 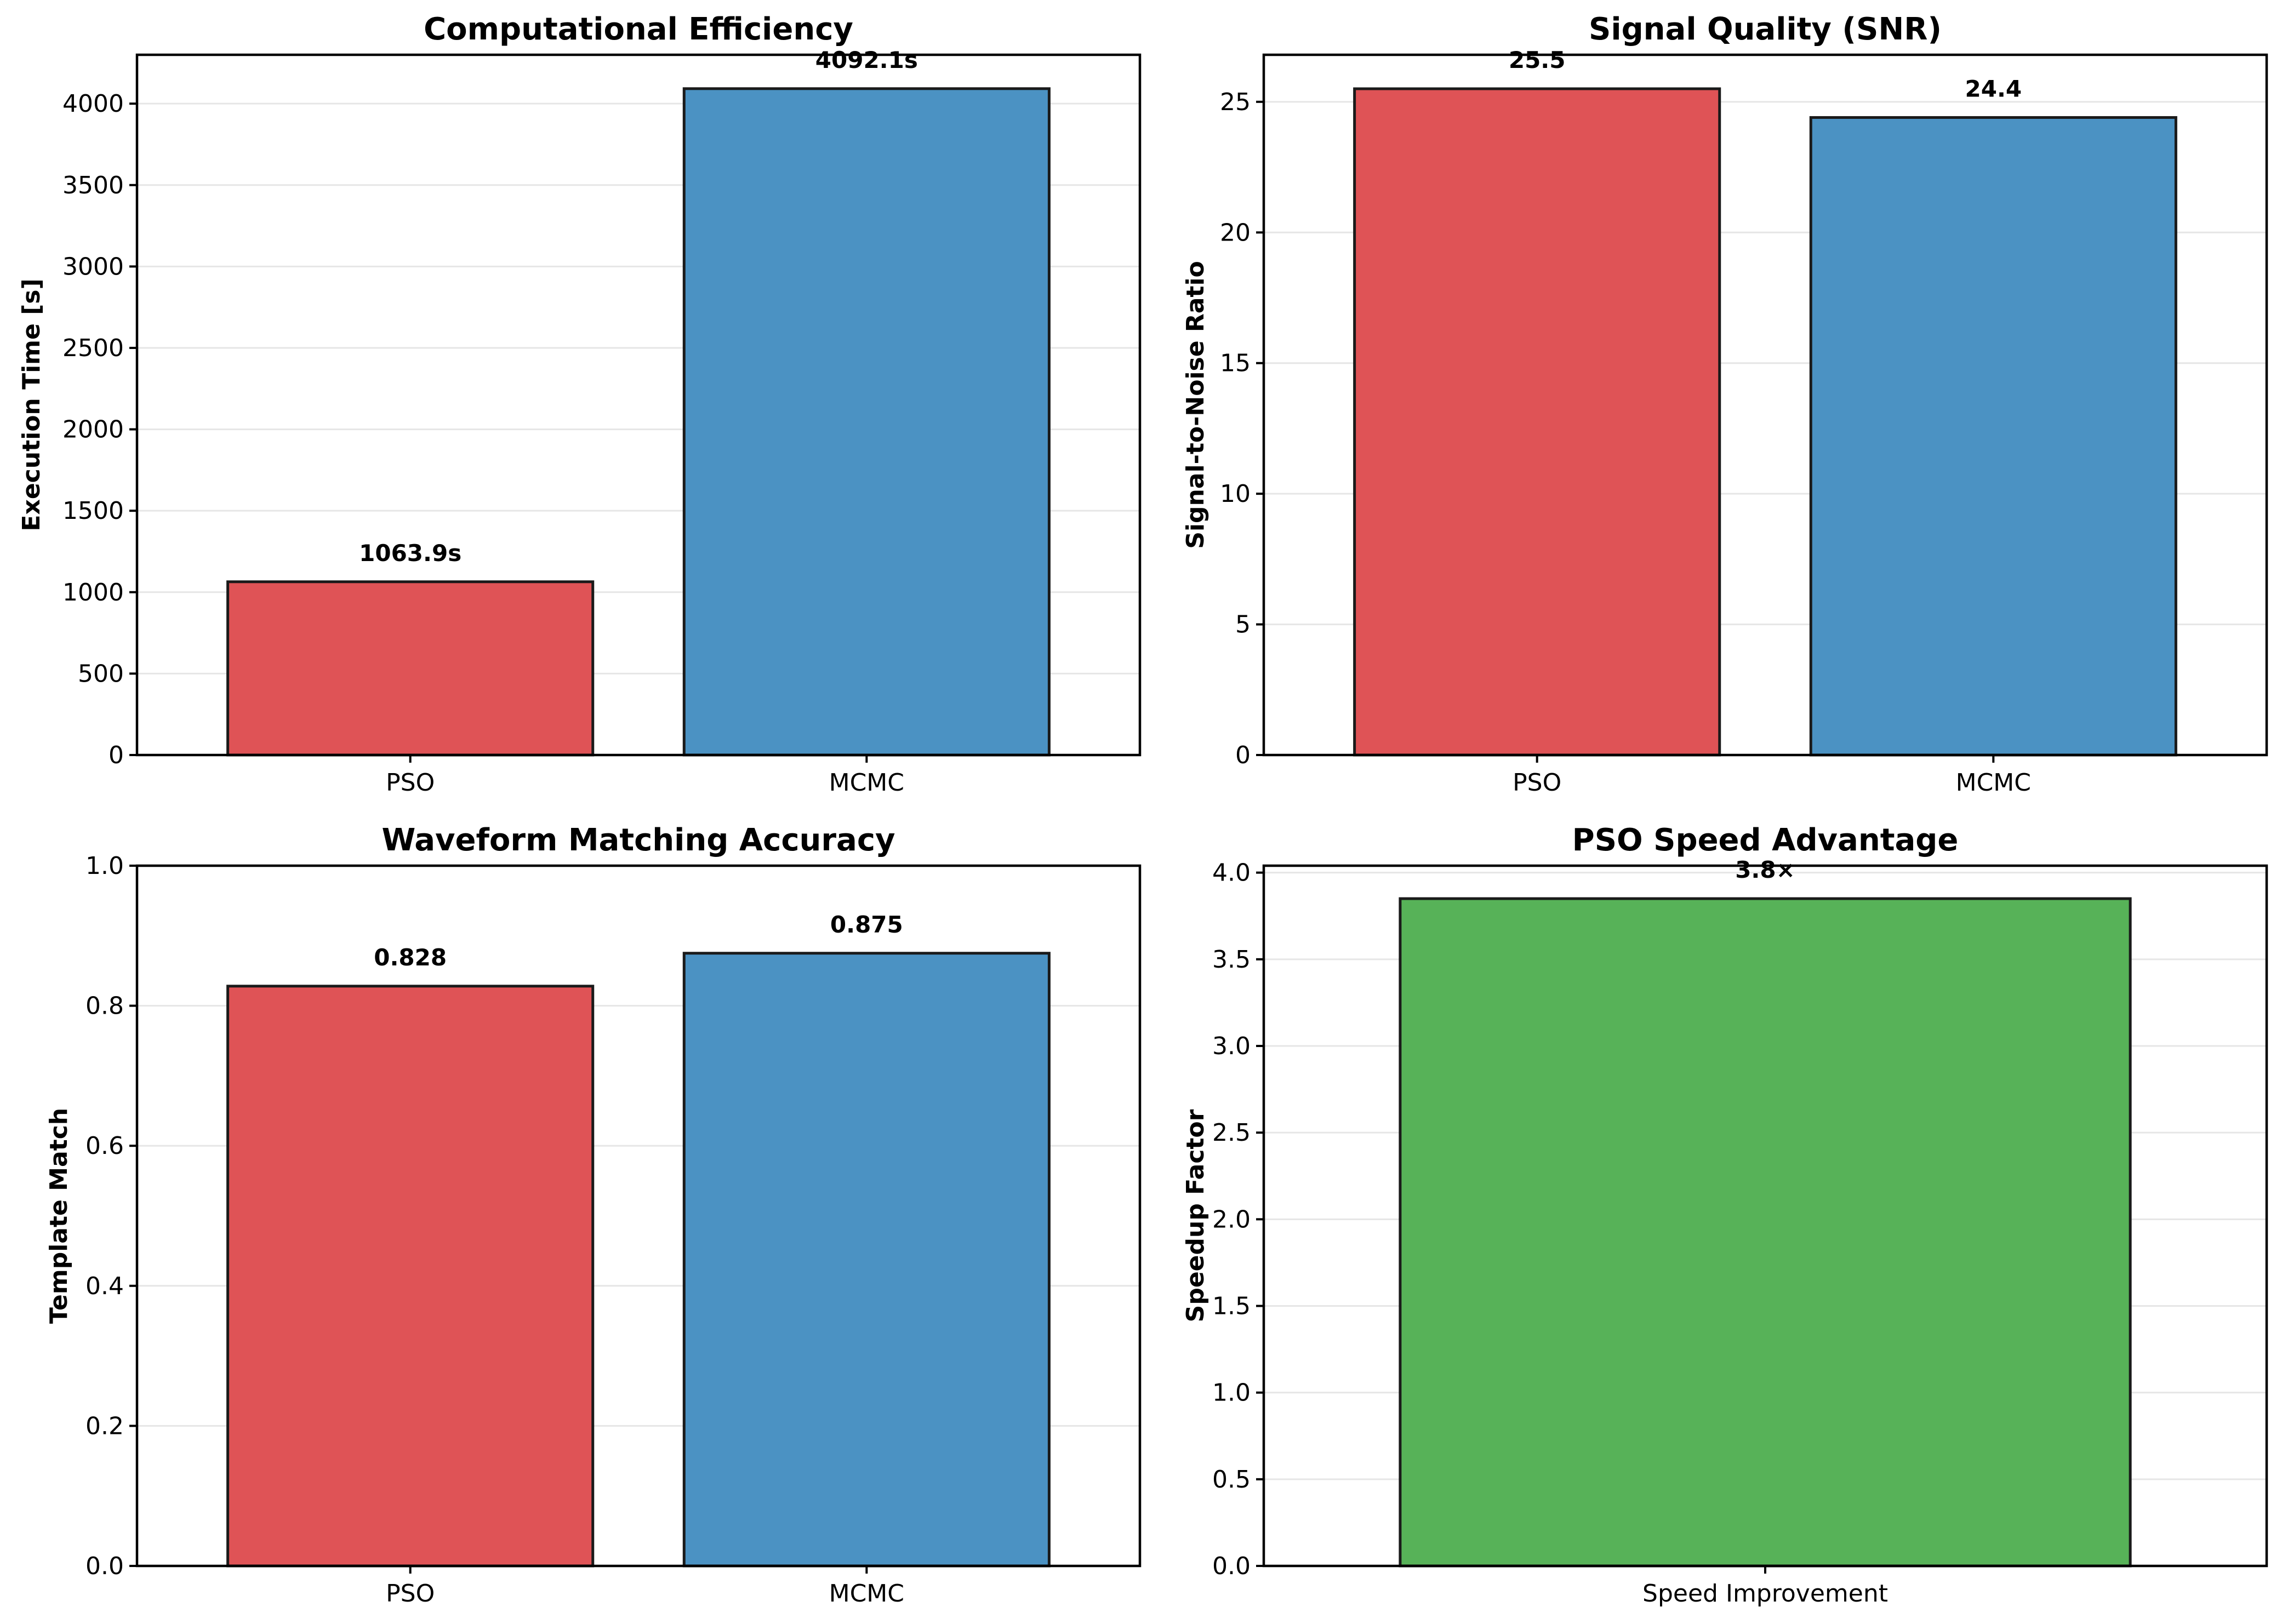 I want to click on y-tick-label: 1.5, so click(x=1231, y=1306).